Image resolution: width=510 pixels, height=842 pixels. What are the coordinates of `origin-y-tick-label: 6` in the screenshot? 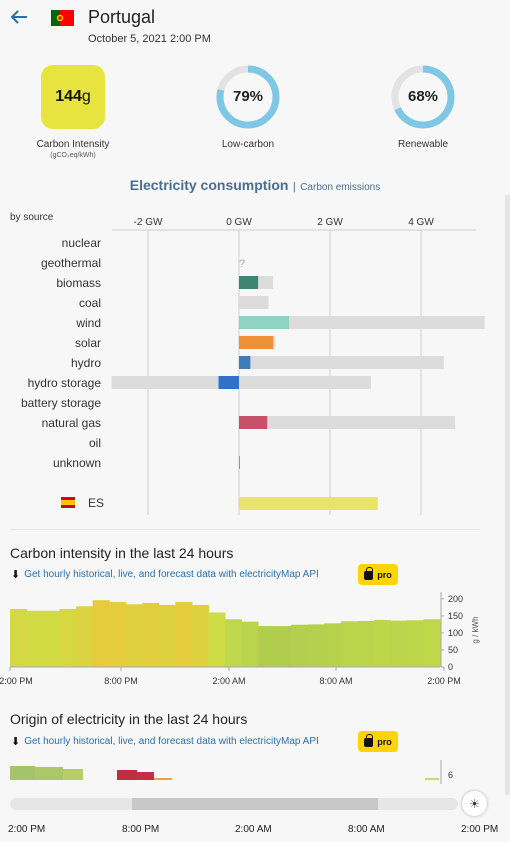 It's located at (450, 775).